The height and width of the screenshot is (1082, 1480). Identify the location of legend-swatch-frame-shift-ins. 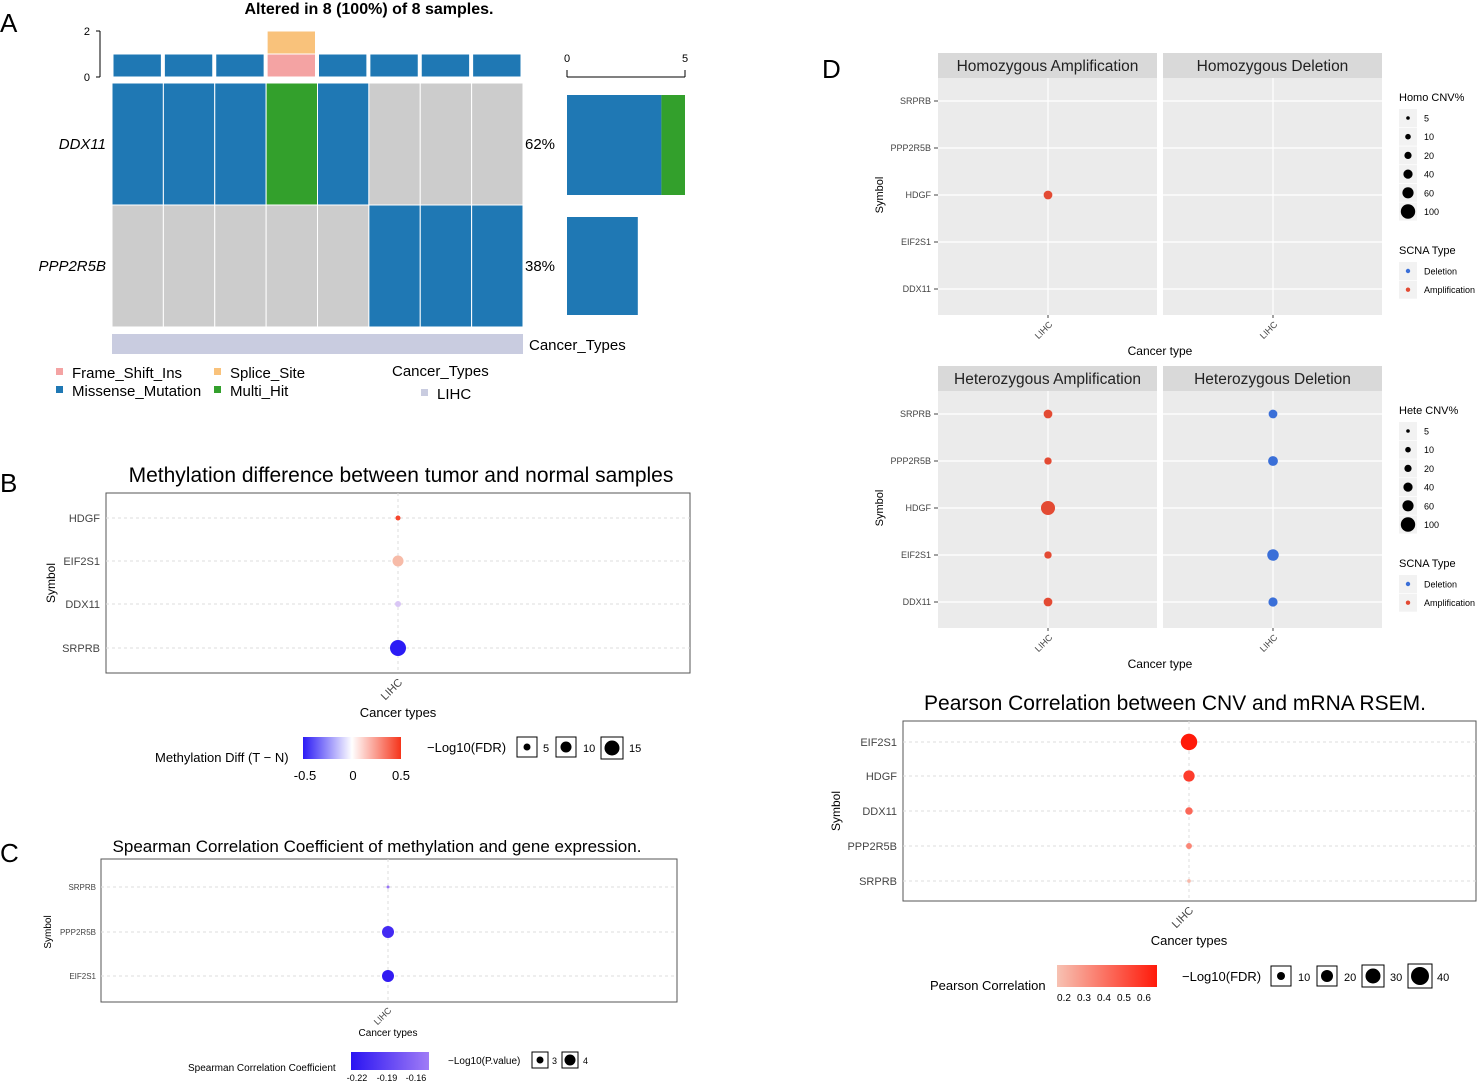
(59, 371).